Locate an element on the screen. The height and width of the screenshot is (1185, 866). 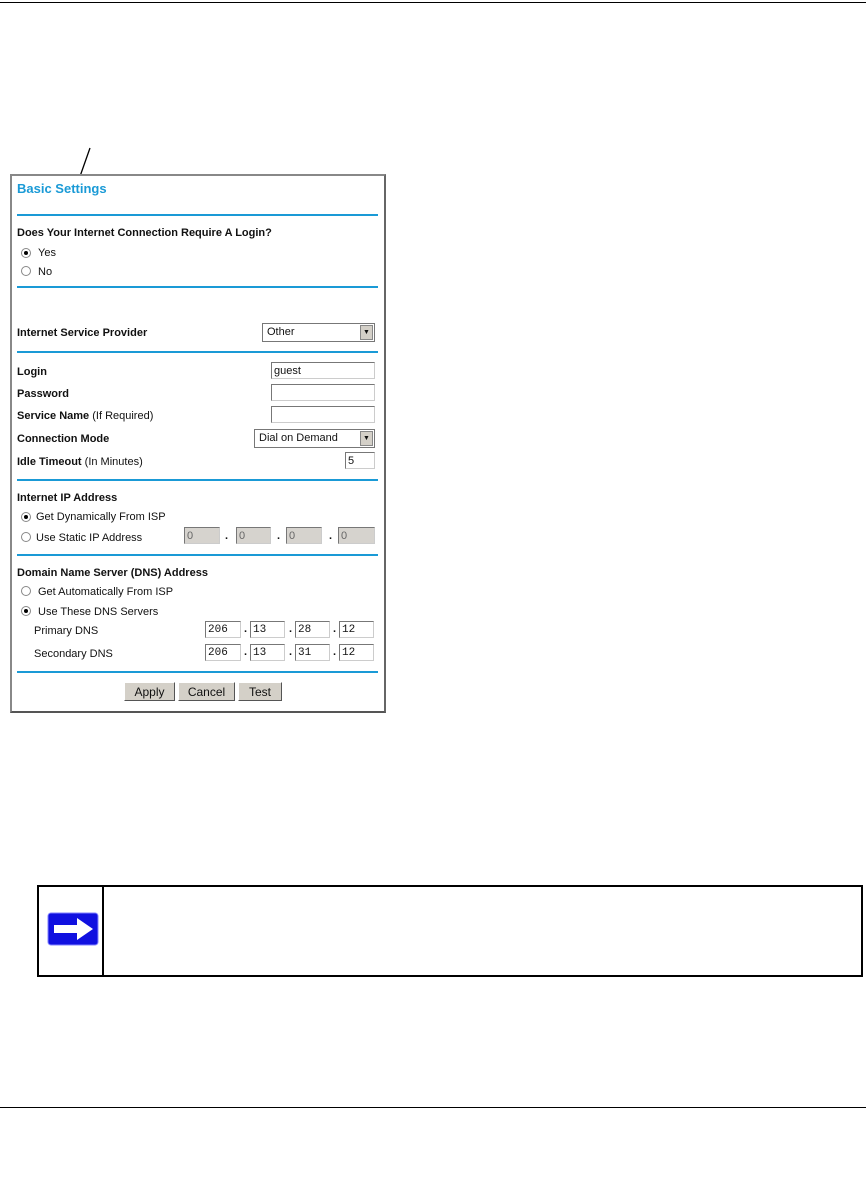
radio-ip-dynamic is located at coordinates (26, 517).